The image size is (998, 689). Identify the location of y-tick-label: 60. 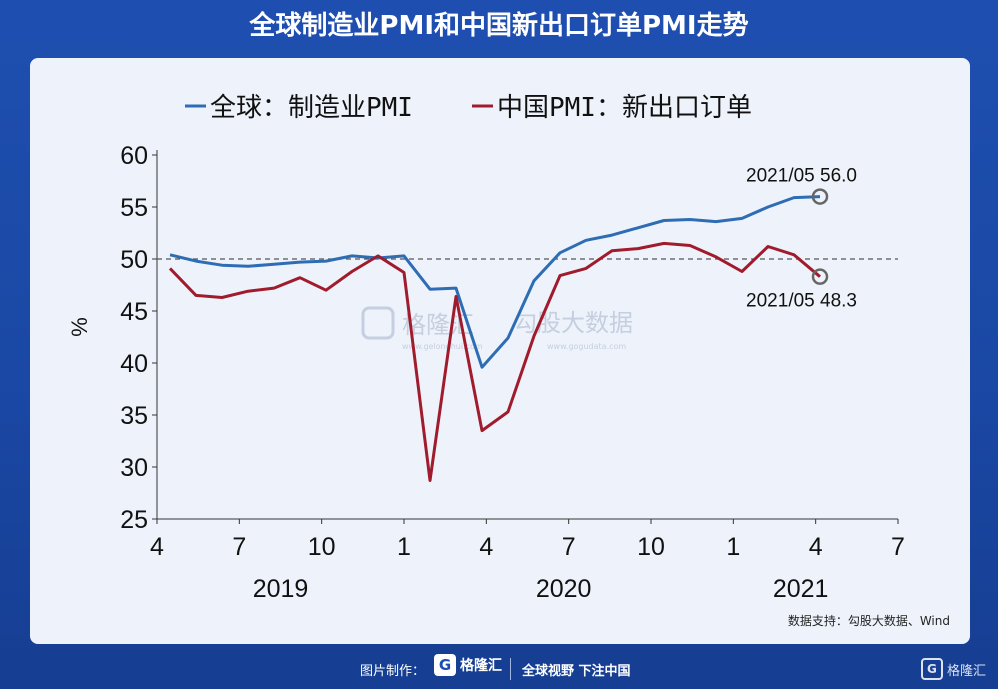
(134, 156).